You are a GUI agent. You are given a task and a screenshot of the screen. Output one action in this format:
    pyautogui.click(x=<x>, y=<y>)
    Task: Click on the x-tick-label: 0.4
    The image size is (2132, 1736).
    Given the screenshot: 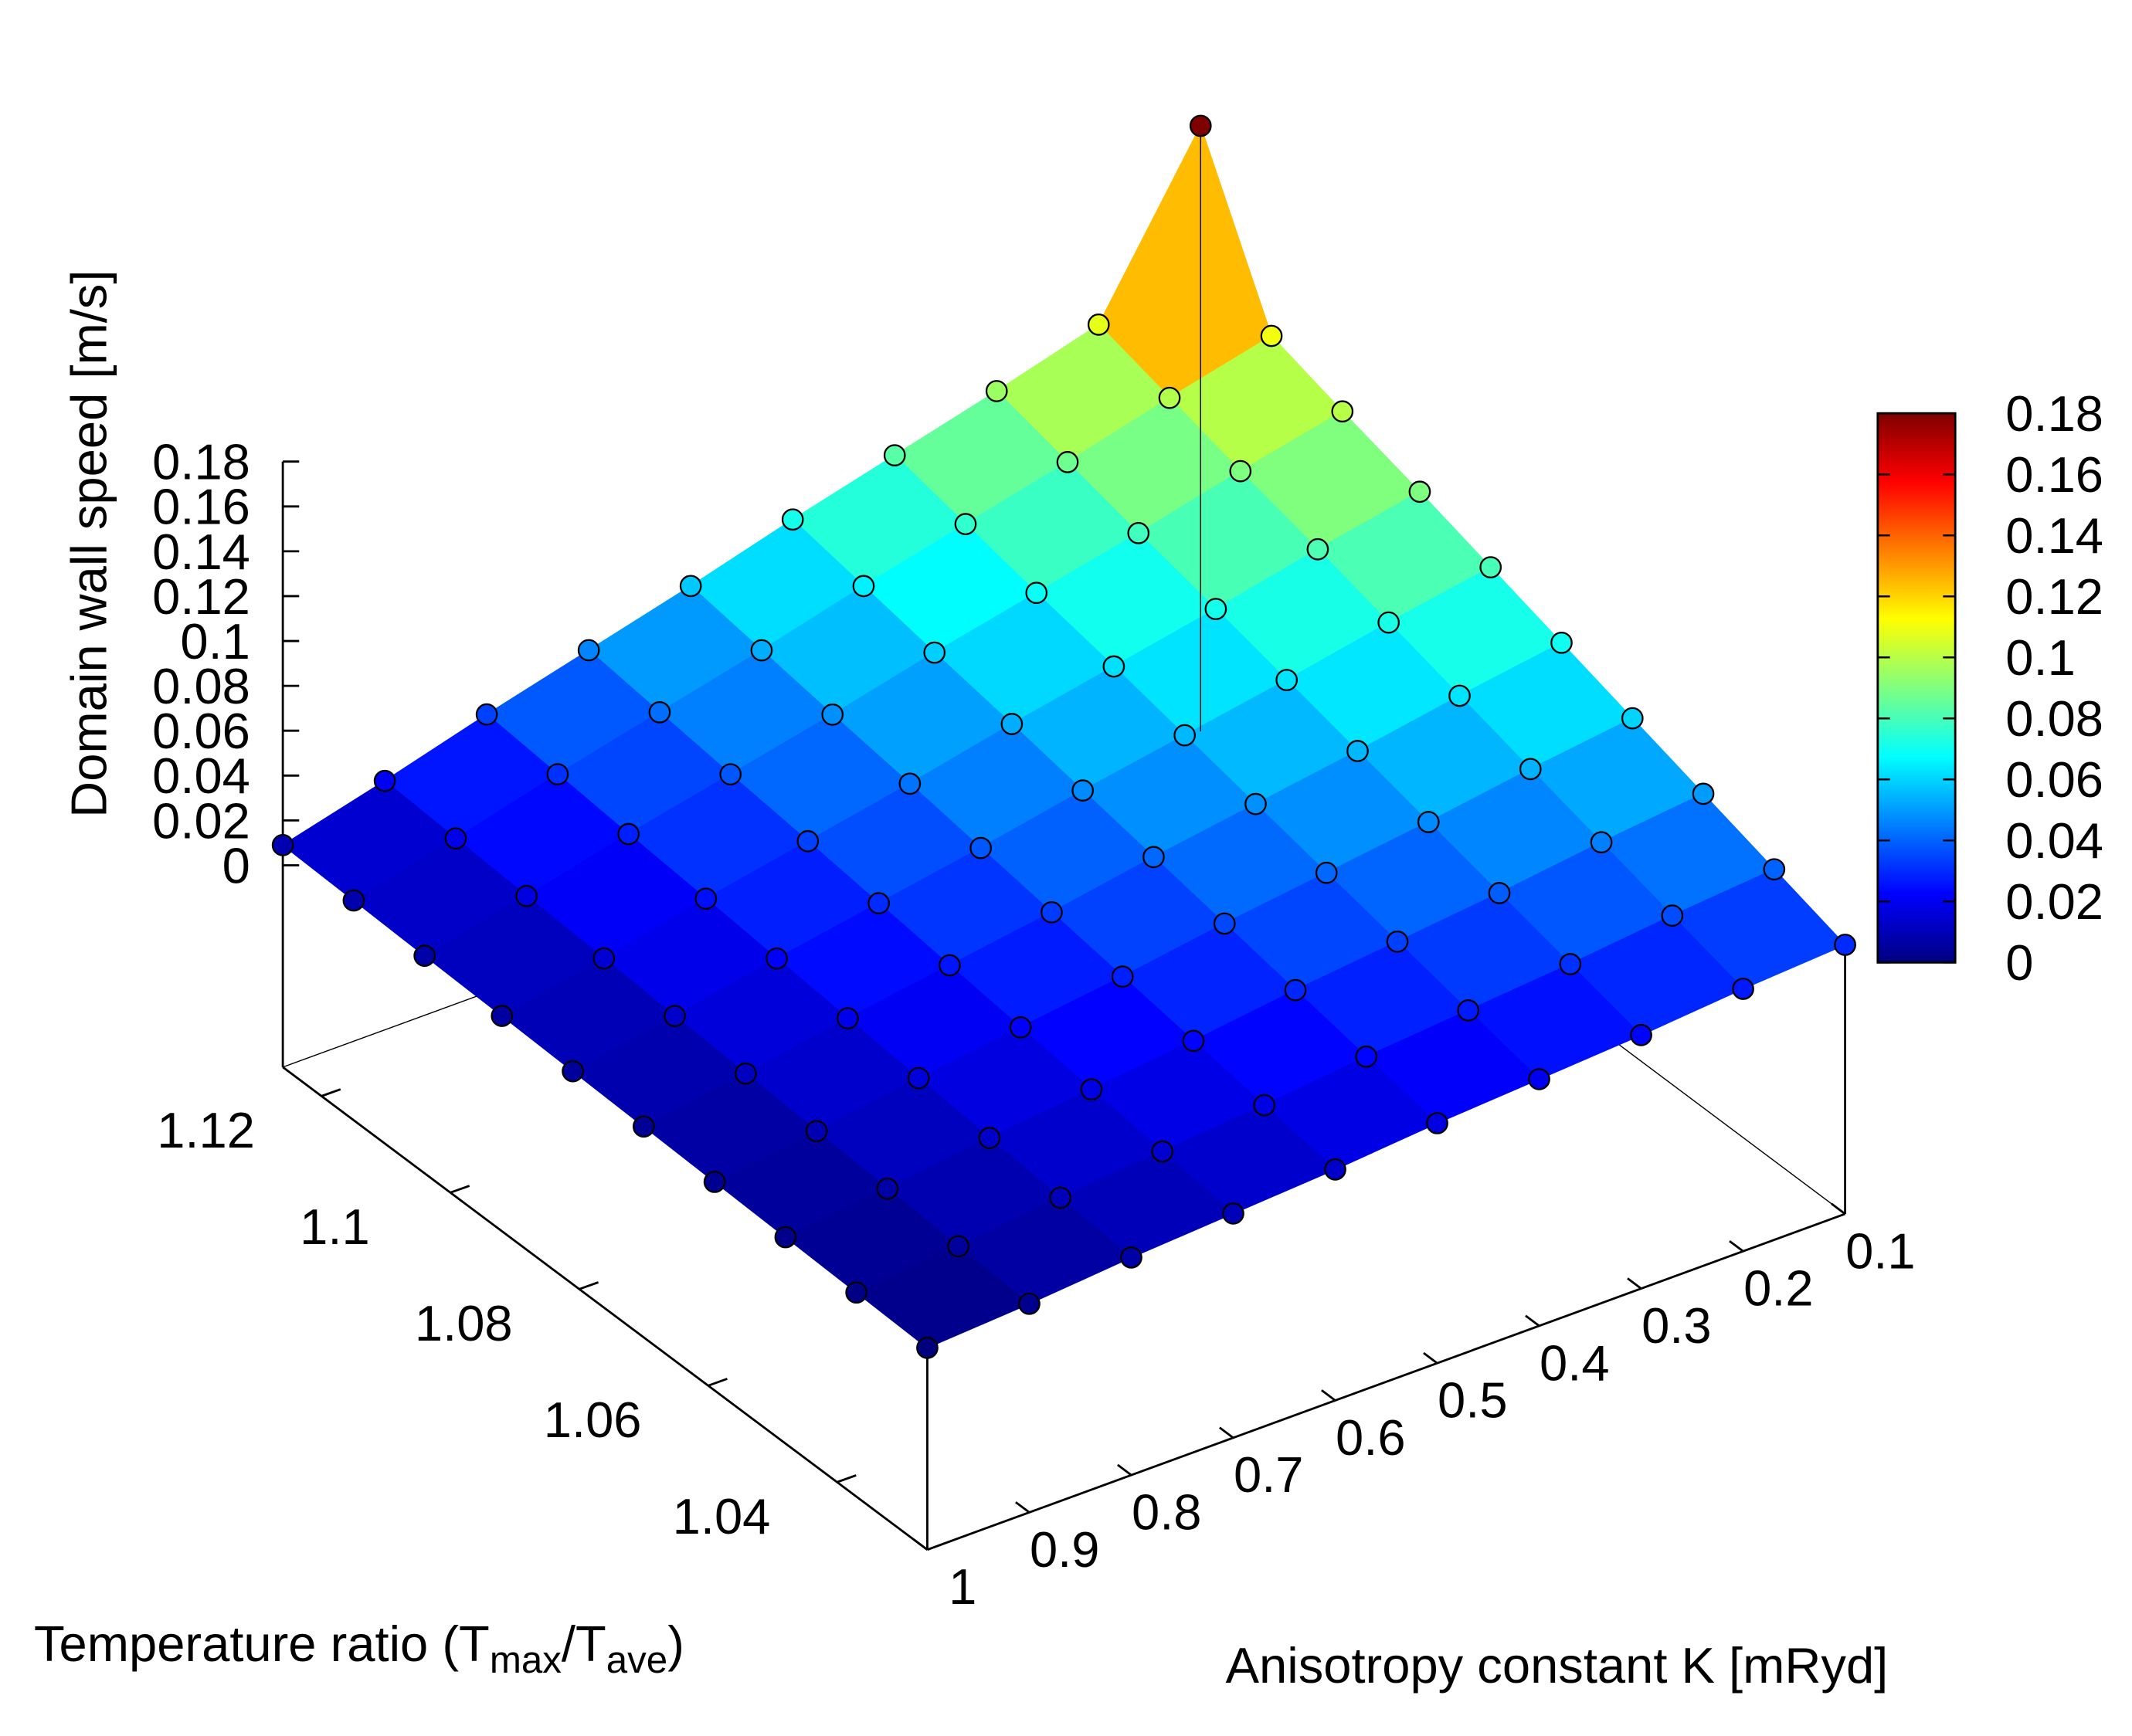 What is the action you would take?
    pyautogui.click(x=1575, y=1362)
    